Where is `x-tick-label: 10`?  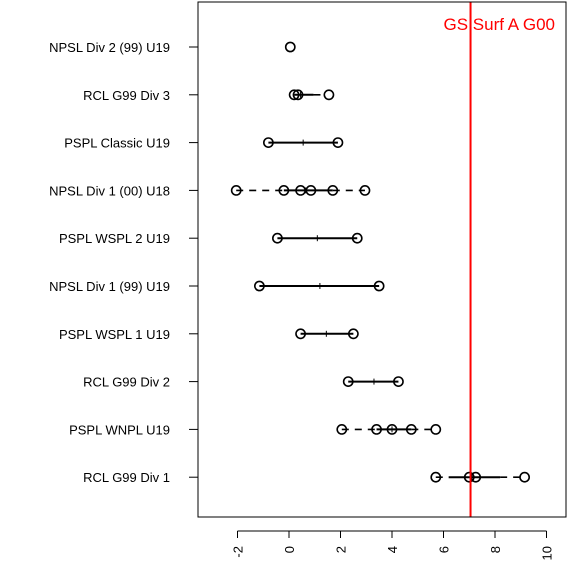
x-tick-label: 10 is located at coordinates (547, 553).